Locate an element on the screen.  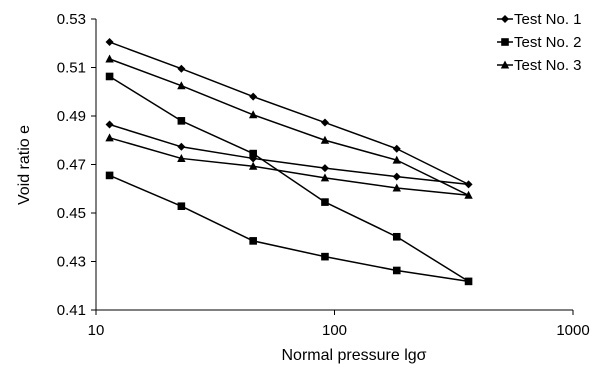
x-tick-label: 10 is located at coordinates (96, 330).